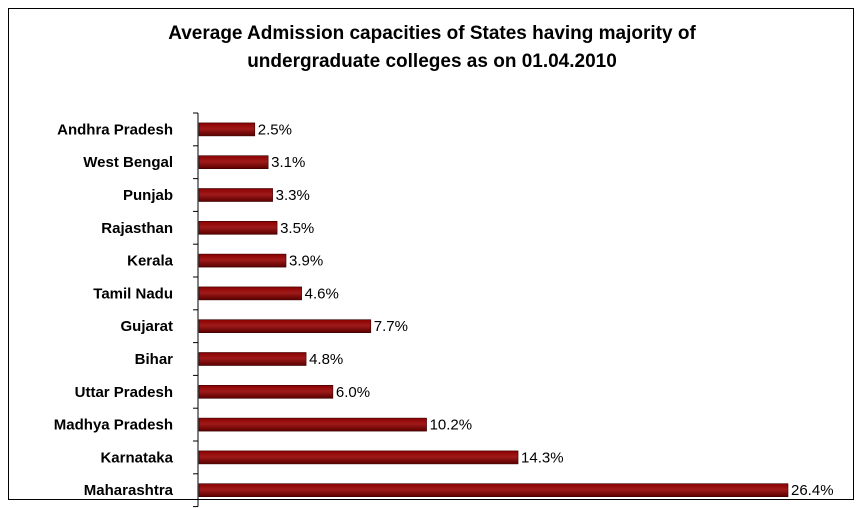  Describe the element at coordinates (124, 392) in the screenshot. I see `category-label: Uttar Pradesh` at that location.